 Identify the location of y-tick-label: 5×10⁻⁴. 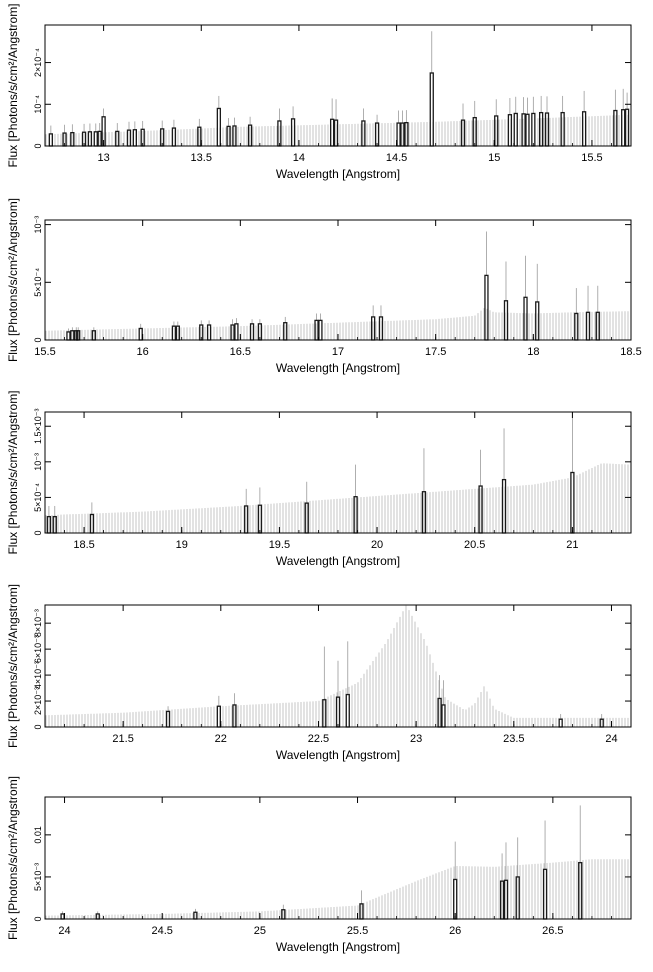
(38, 497).